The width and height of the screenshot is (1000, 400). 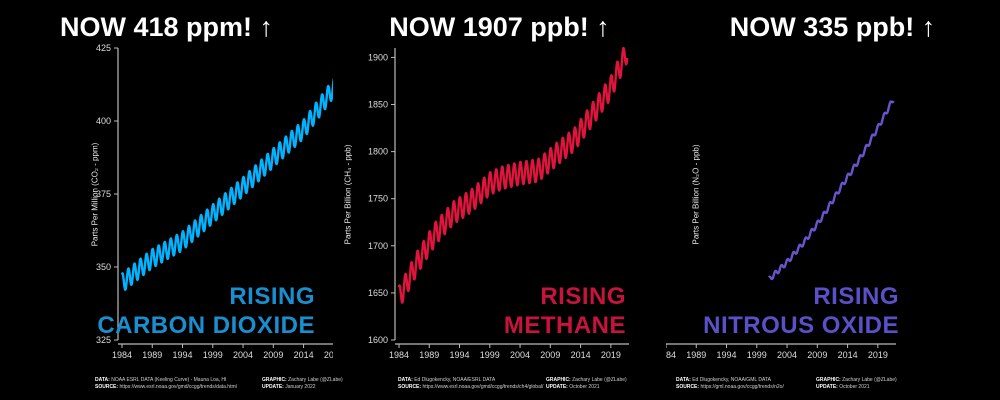 I want to click on co2-headline: NOW 418 ppm! ↑, so click(x=166, y=27).